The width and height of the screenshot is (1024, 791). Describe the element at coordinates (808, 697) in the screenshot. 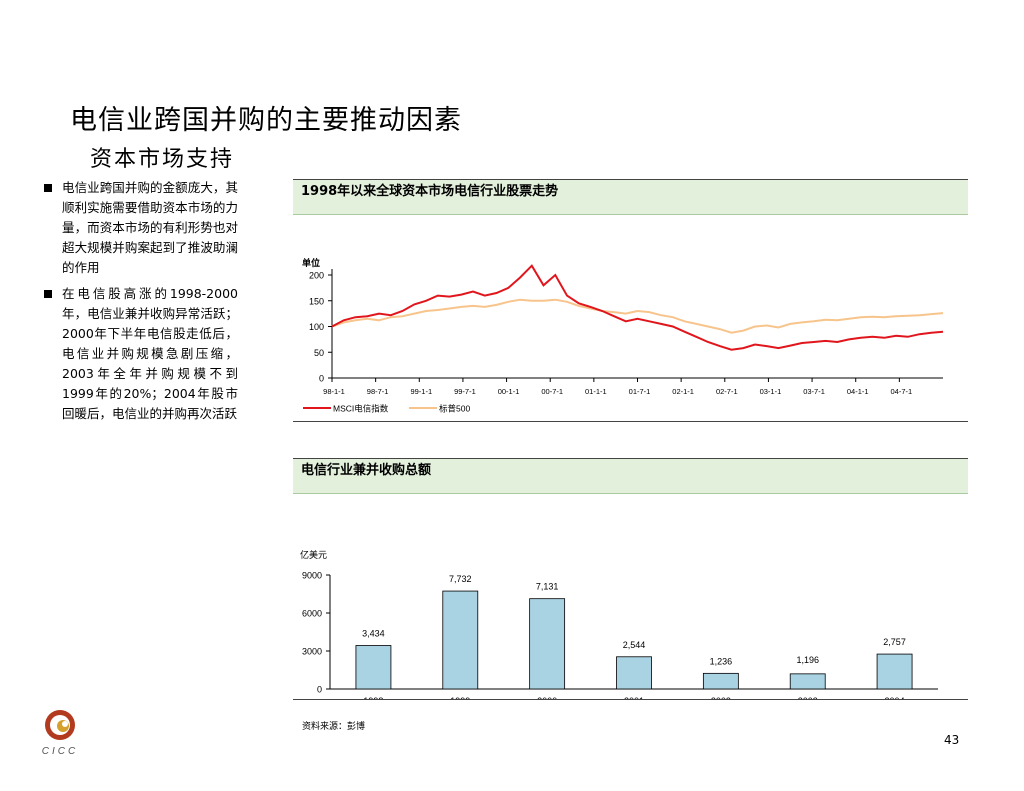

I see `x-tick-label: 2003` at that location.